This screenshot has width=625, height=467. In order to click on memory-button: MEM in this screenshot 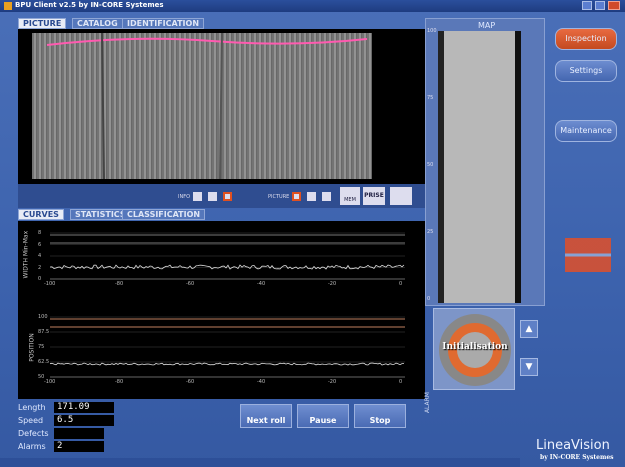, I will do `click(350, 196)`.